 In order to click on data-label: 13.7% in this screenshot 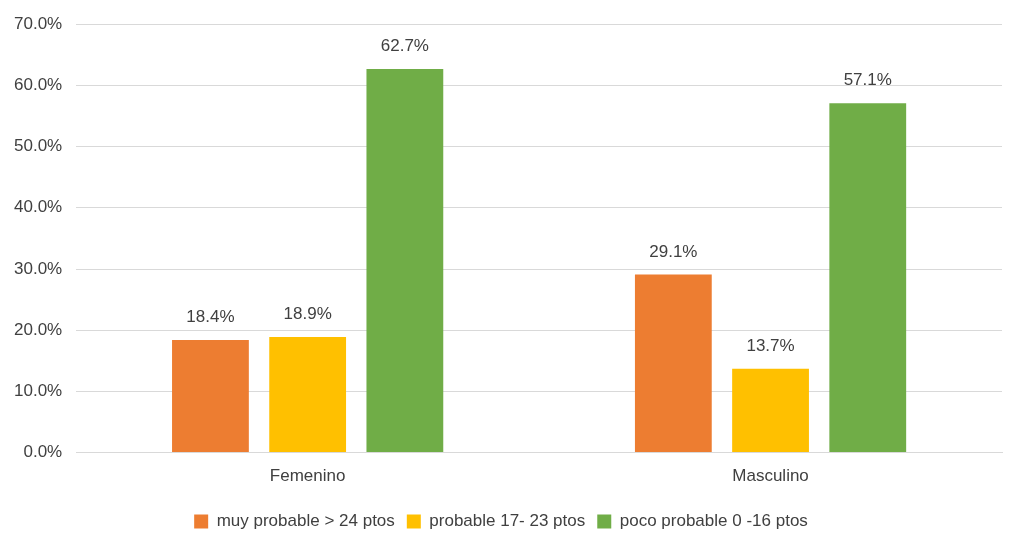, I will do `click(770, 345)`.